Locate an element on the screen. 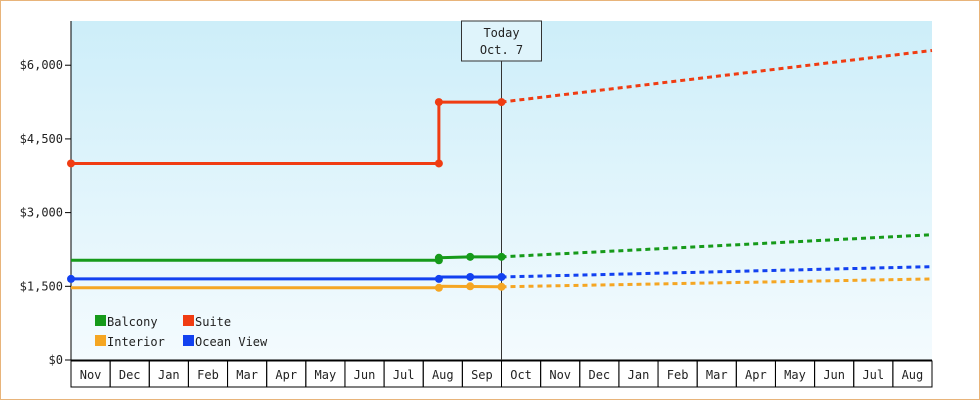 The width and height of the screenshot is (980, 401). legend-label-ocean-view: Ocean View is located at coordinates (231, 342).